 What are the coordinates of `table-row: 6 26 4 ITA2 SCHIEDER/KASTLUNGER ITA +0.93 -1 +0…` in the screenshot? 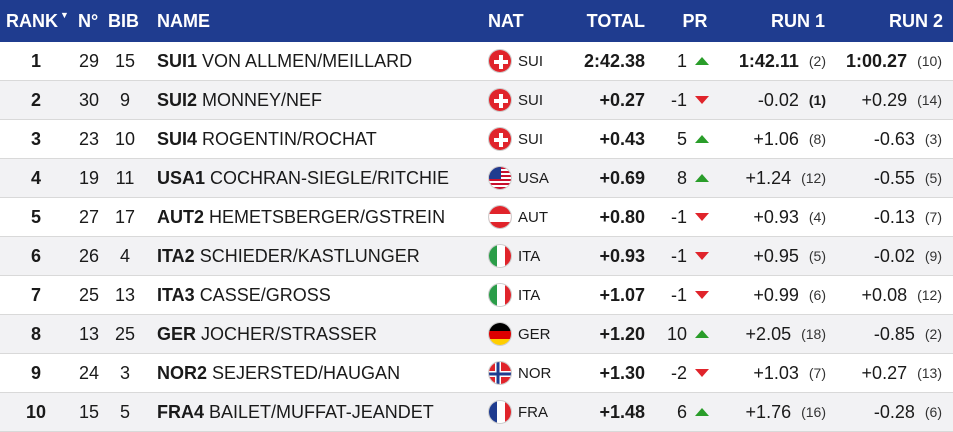 It's located at (476, 256).